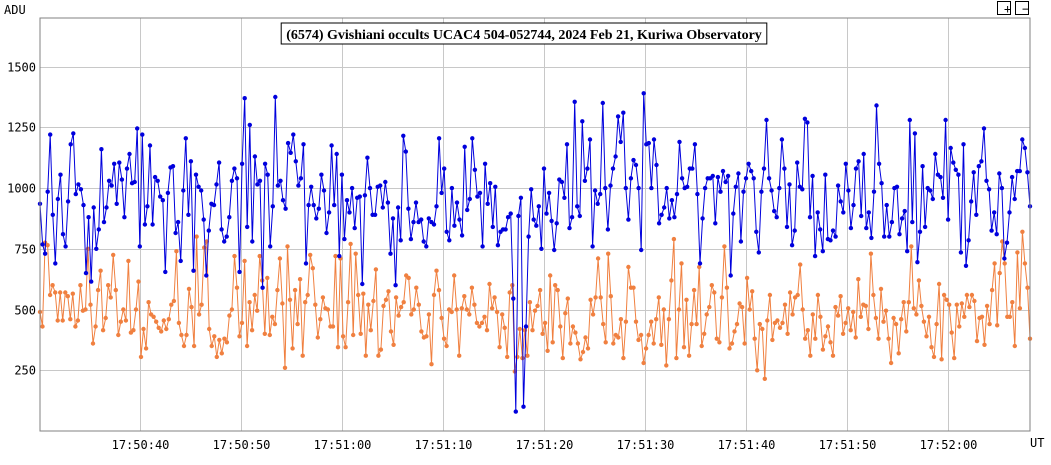 The width and height of the screenshot is (1051, 465). What do you see at coordinates (141, 445) in the screenshot?
I see `x-tick-label: 17:50:40` at bounding box center [141, 445].